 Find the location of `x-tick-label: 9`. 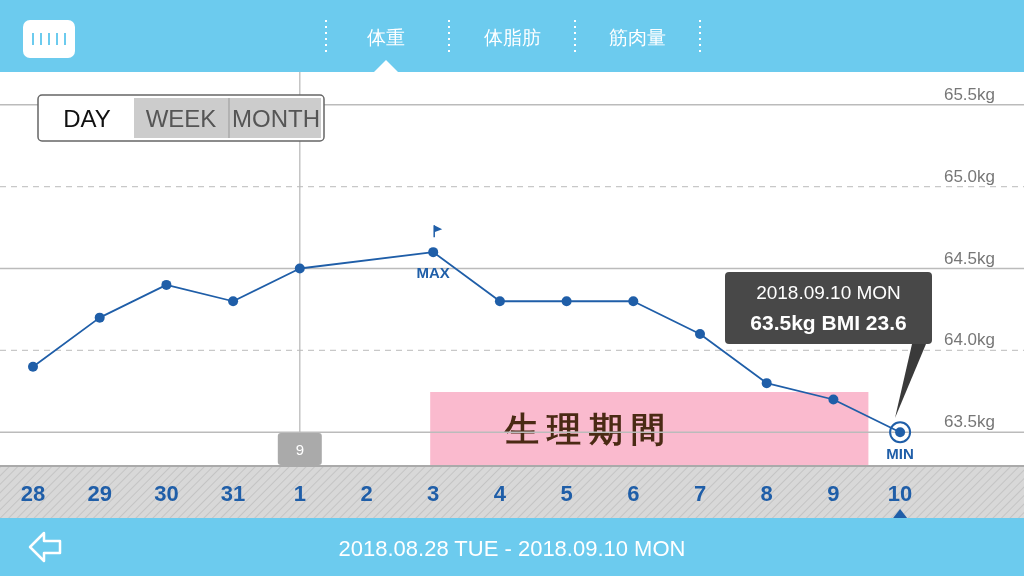

x-tick-label: 9 is located at coordinates (833, 493).